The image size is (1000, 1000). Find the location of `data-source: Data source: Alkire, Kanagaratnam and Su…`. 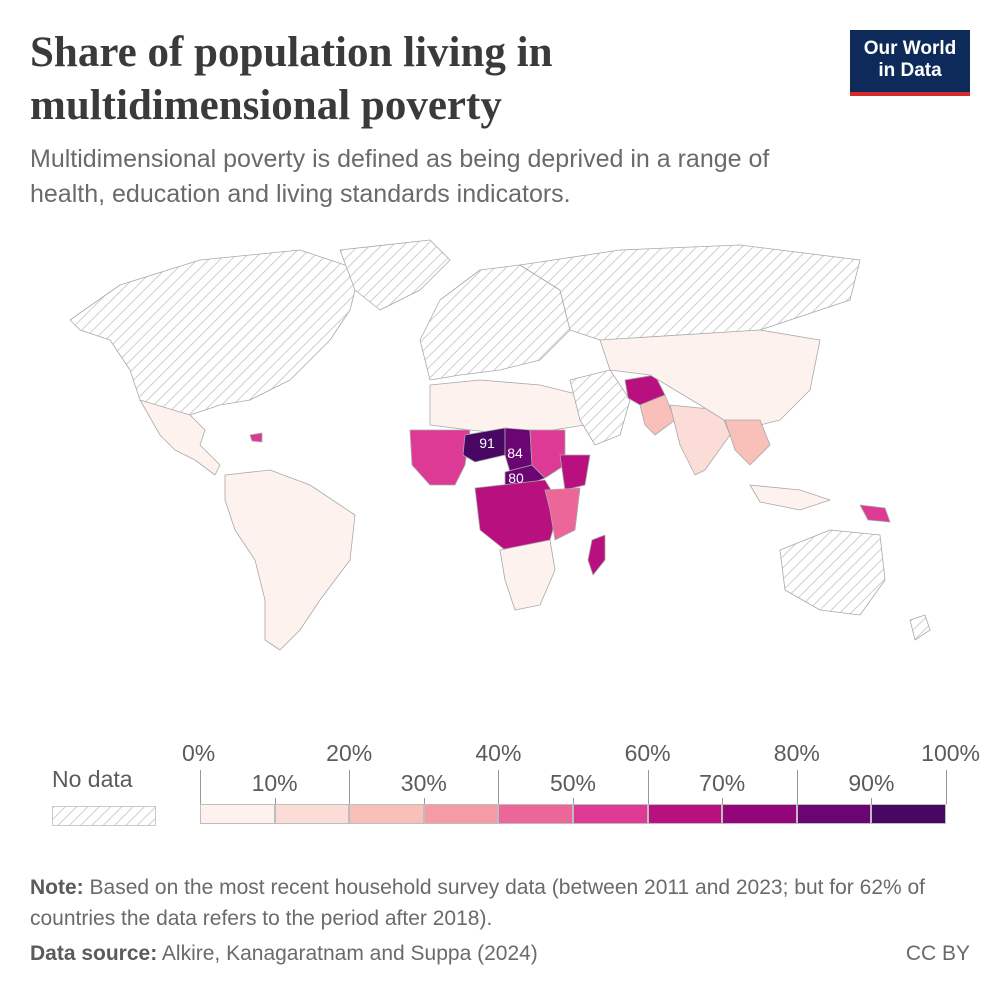

data-source: Data source: Alkire, Kanagaratnam and Su… is located at coordinates (284, 954).